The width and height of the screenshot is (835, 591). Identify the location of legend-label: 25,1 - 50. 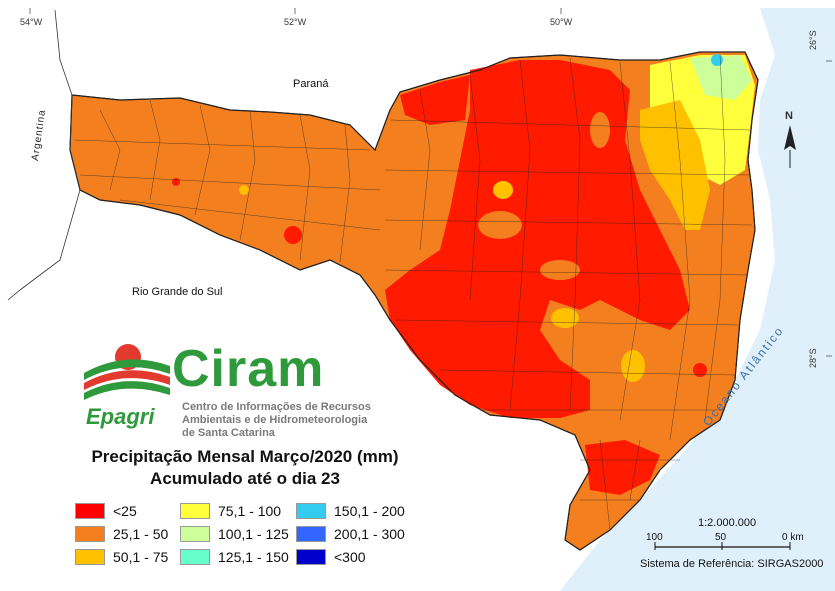
(141, 534).